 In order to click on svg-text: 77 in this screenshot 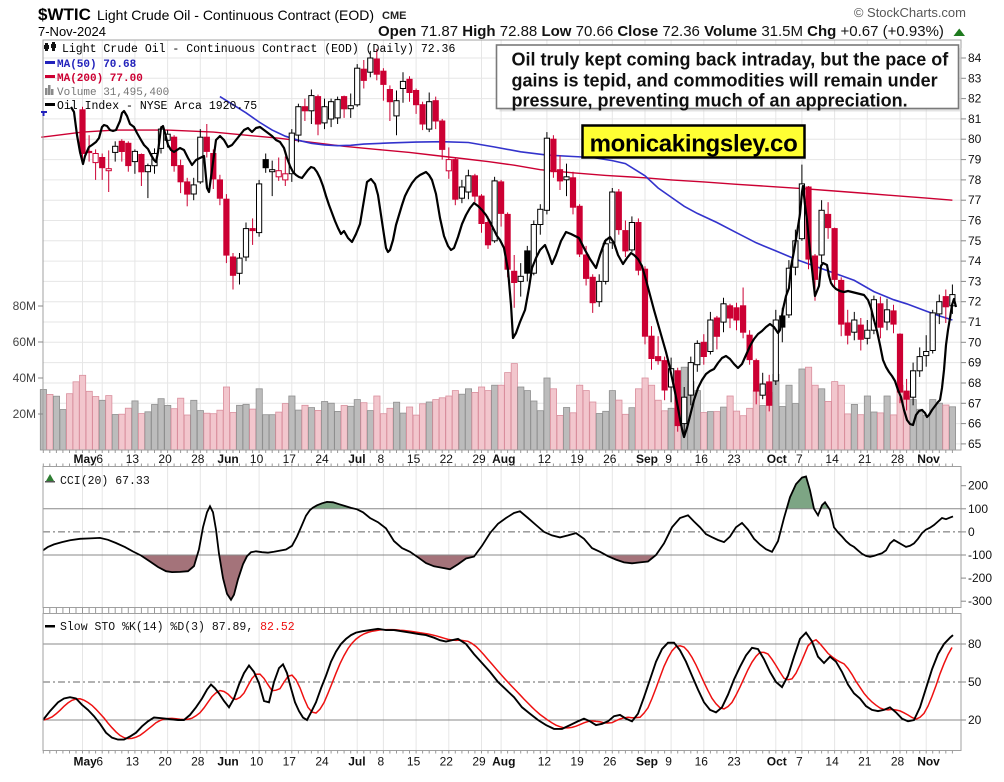, I will do `click(975, 200)`.